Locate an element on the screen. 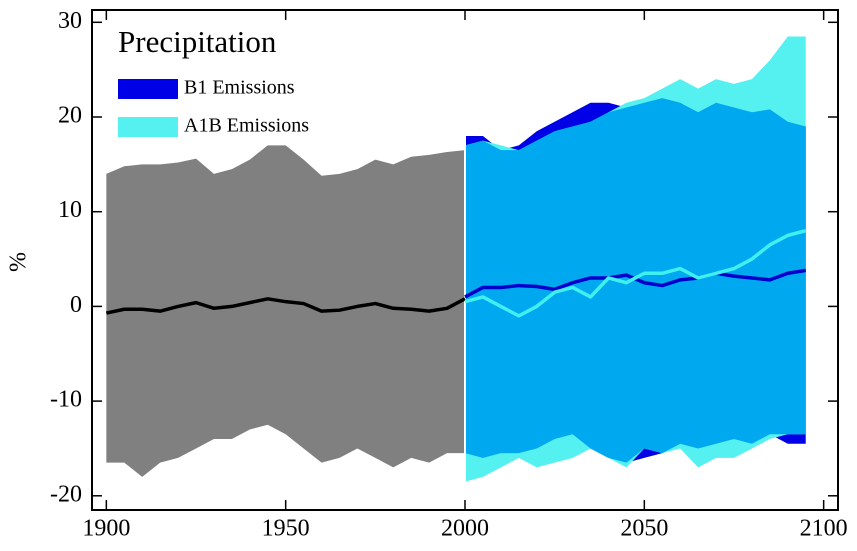 Image resolution: width=857 pixels, height=551 pixels. chart-title: Precipitation is located at coordinates (197, 41).